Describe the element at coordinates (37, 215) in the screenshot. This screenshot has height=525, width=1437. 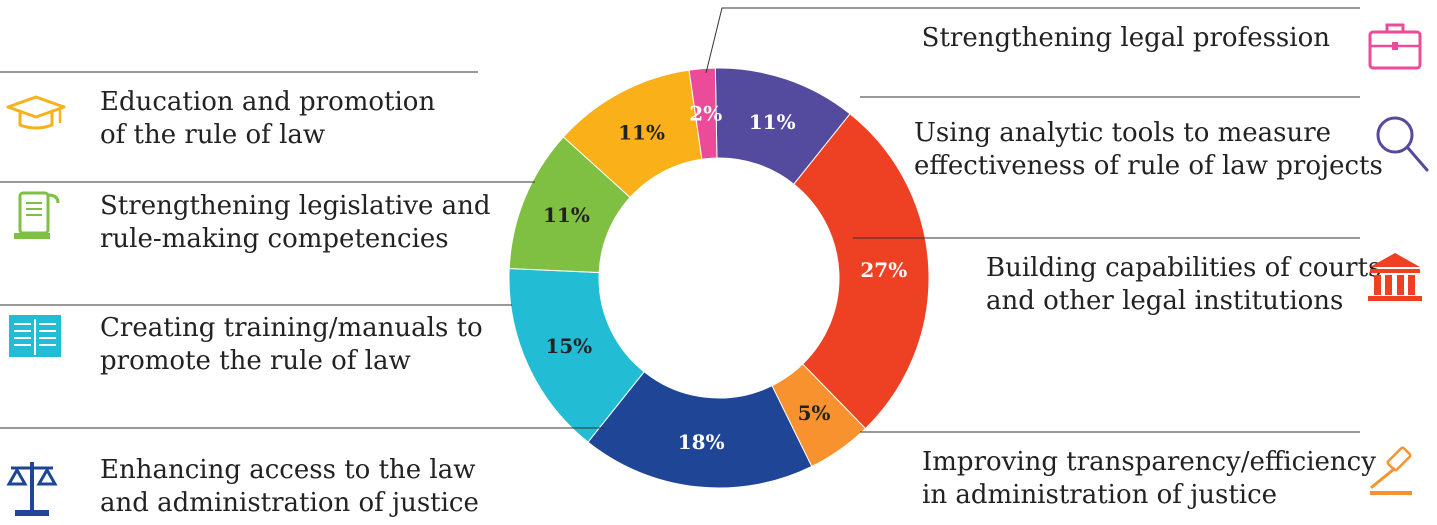
I see `scroll-icon` at that location.